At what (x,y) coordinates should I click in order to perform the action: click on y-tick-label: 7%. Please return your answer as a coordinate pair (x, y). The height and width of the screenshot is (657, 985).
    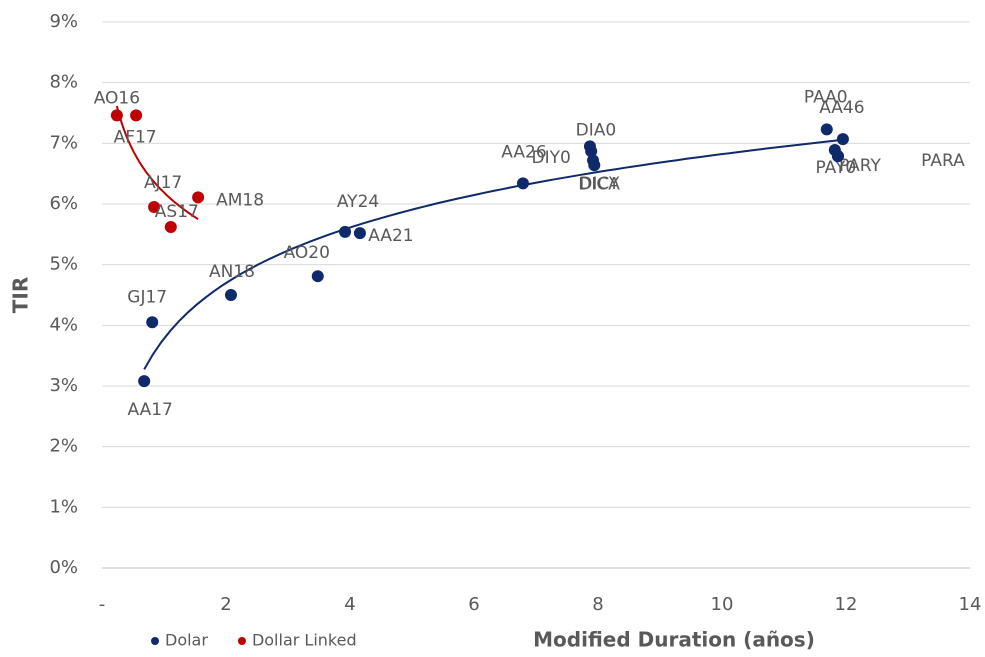
    Looking at the image, I should click on (63, 142).